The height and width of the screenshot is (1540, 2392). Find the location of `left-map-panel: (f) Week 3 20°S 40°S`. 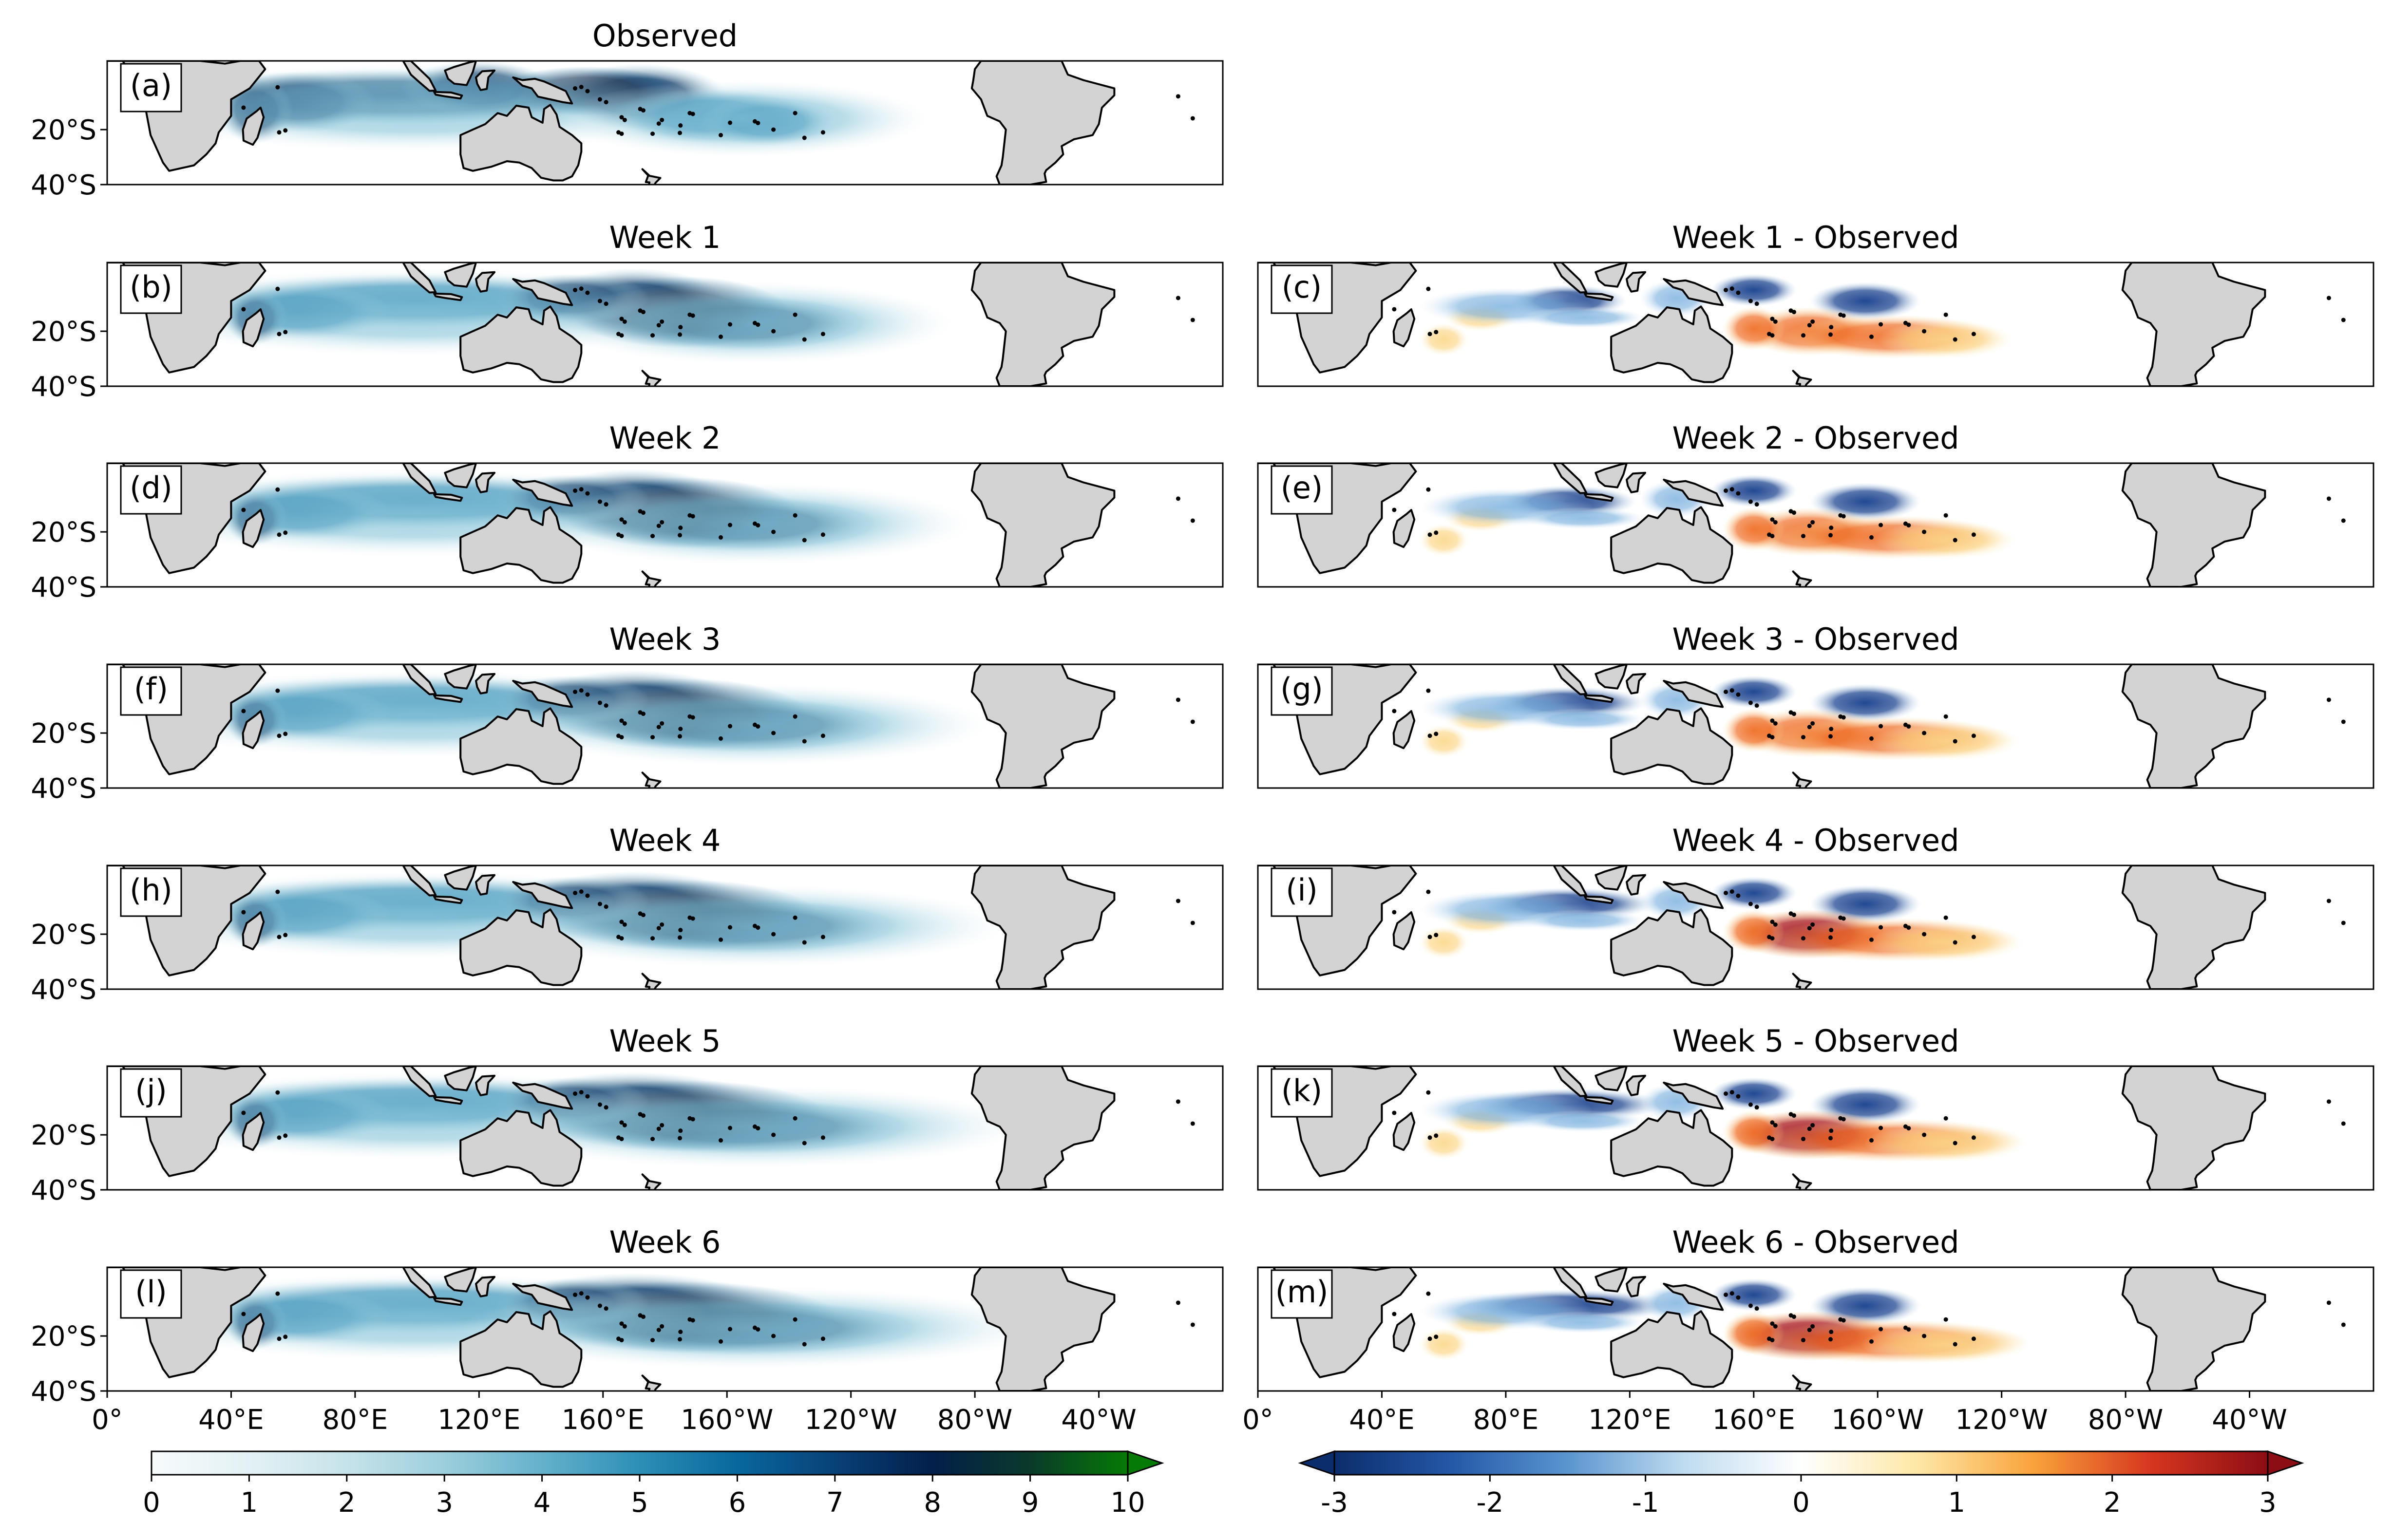

left-map-panel: (f) Week 3 20°S 40°S is located at coordinates (627, 713).